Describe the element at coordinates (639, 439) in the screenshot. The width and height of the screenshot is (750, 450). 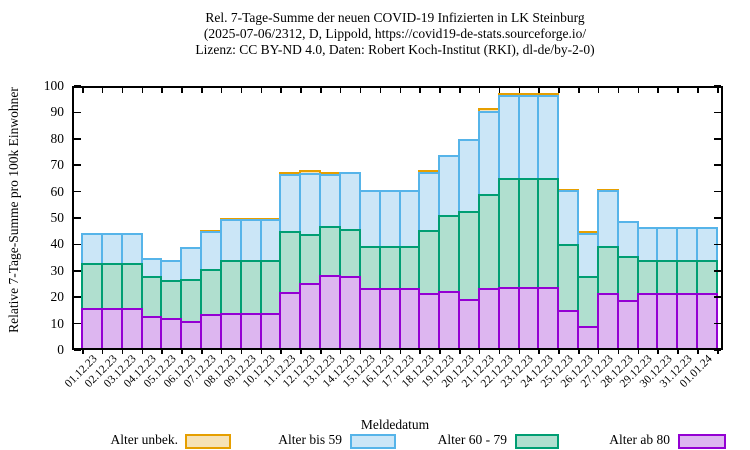
I see `legend-label-alter-ab-80: Alter ab 80` at that location.